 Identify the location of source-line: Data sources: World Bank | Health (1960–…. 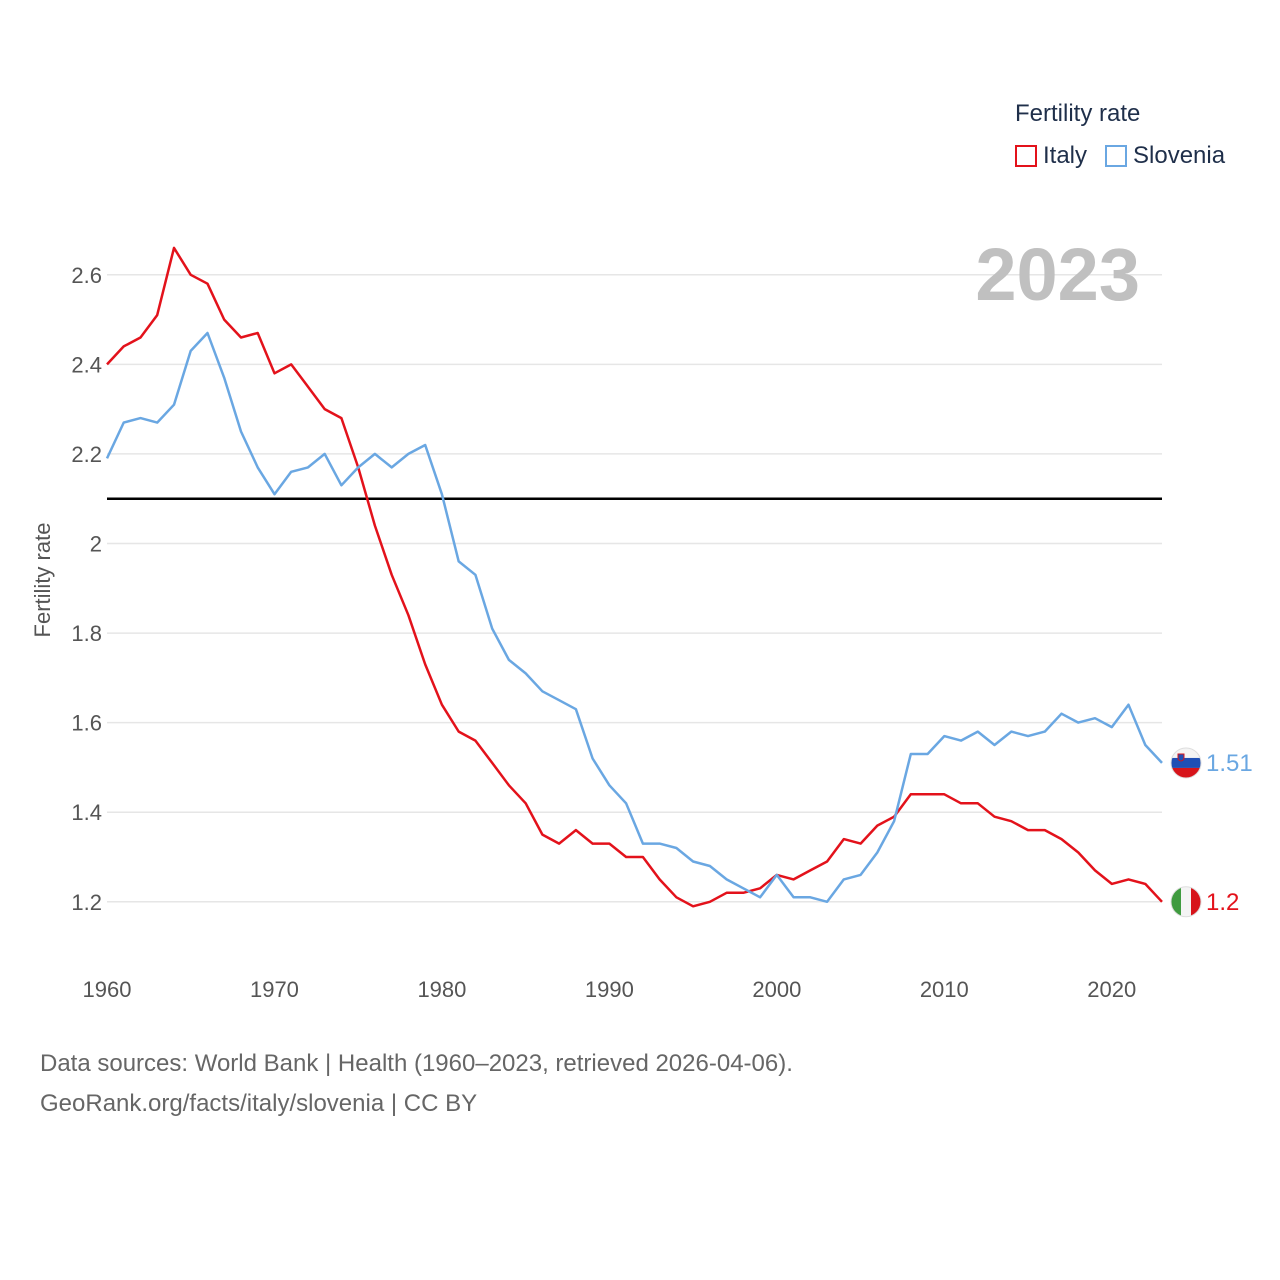
(416, 1063).